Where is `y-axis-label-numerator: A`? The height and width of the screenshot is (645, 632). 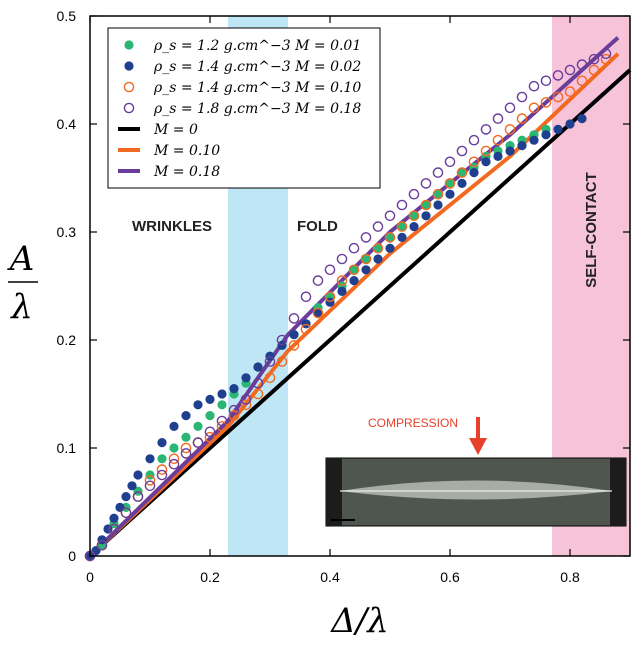
y-axis-label-numerator: A is located at coordinates (21, 259).